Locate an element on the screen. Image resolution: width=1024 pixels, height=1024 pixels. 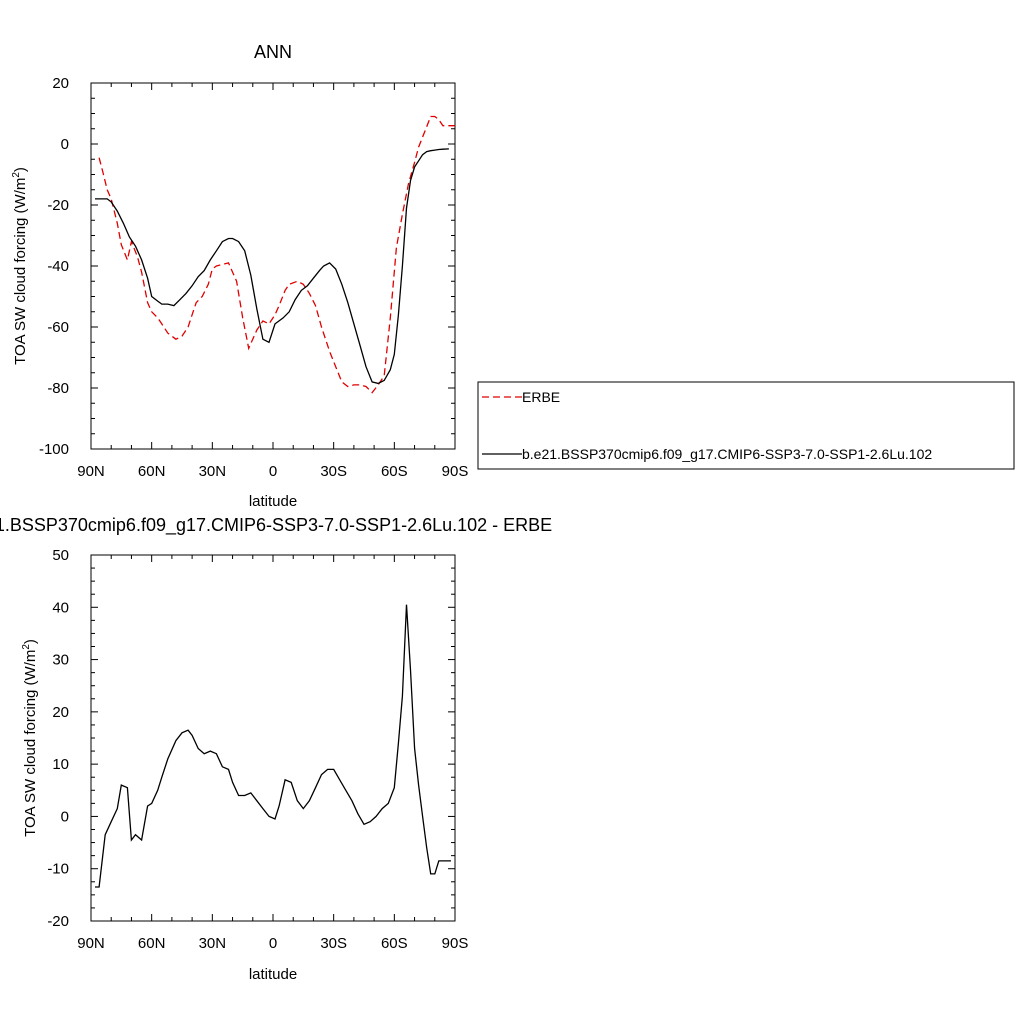
bottom-plot-frame is located at coordinates (273, 738).